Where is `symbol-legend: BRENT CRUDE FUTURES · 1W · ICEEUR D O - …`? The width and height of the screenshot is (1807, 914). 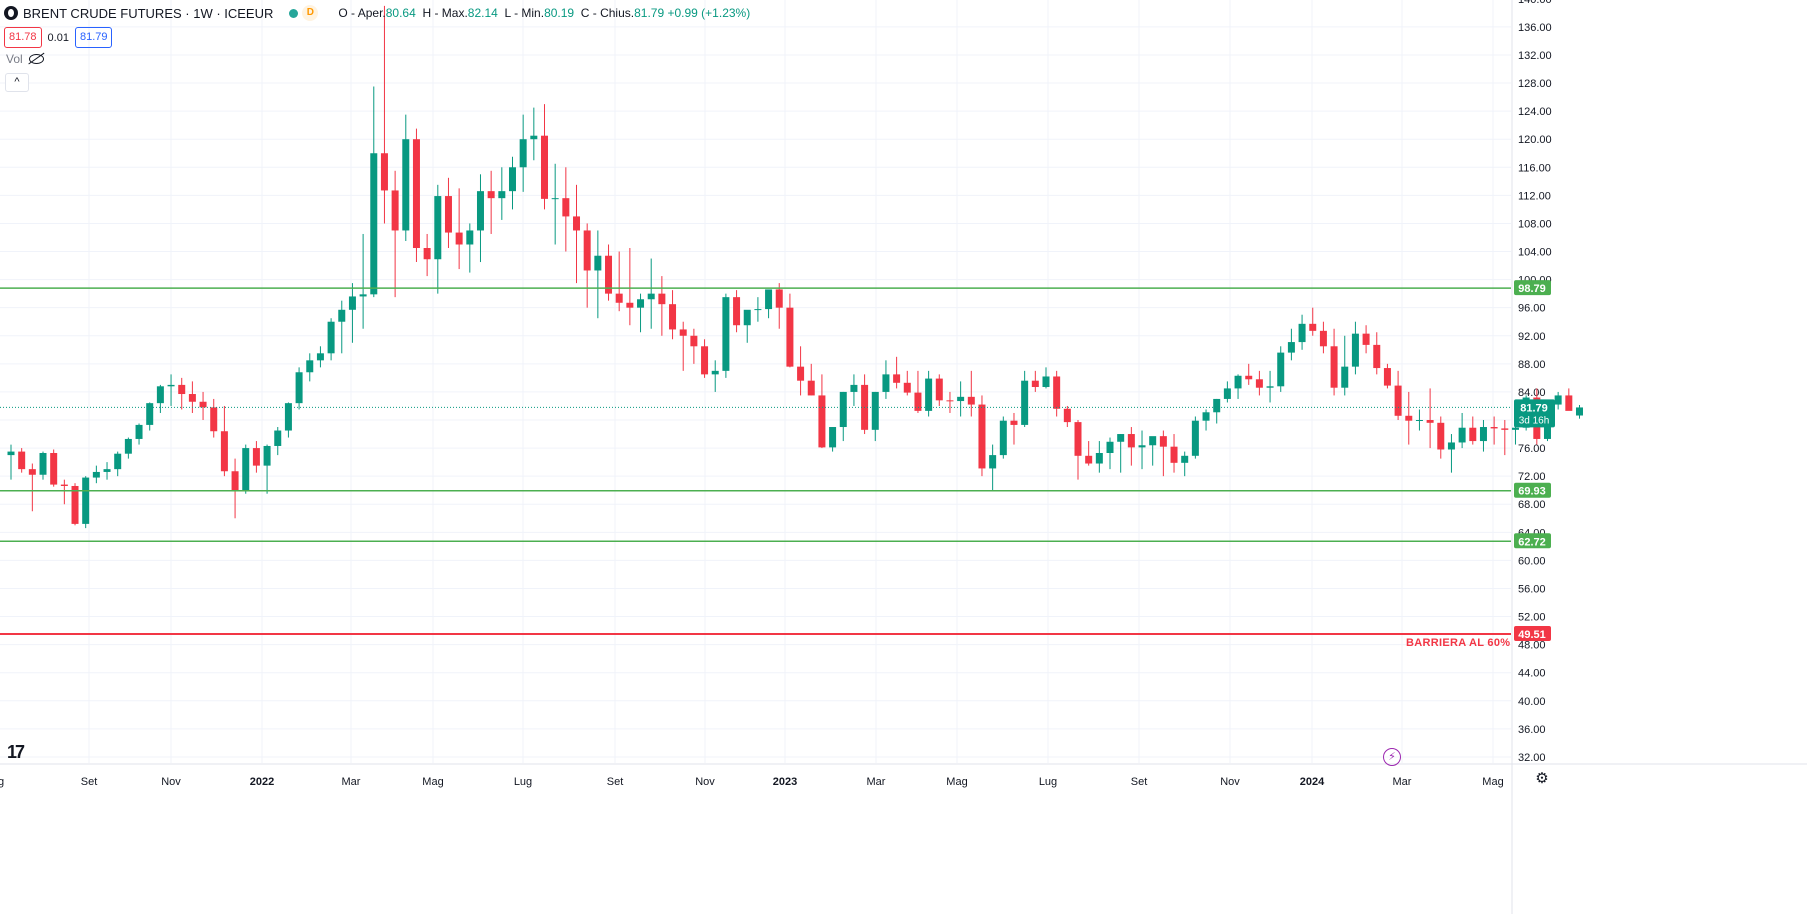 symbol-legend: BRENT CRUDE FUTURES · 1W · ICEEUR D O - … is located at coordinates (377, 13).